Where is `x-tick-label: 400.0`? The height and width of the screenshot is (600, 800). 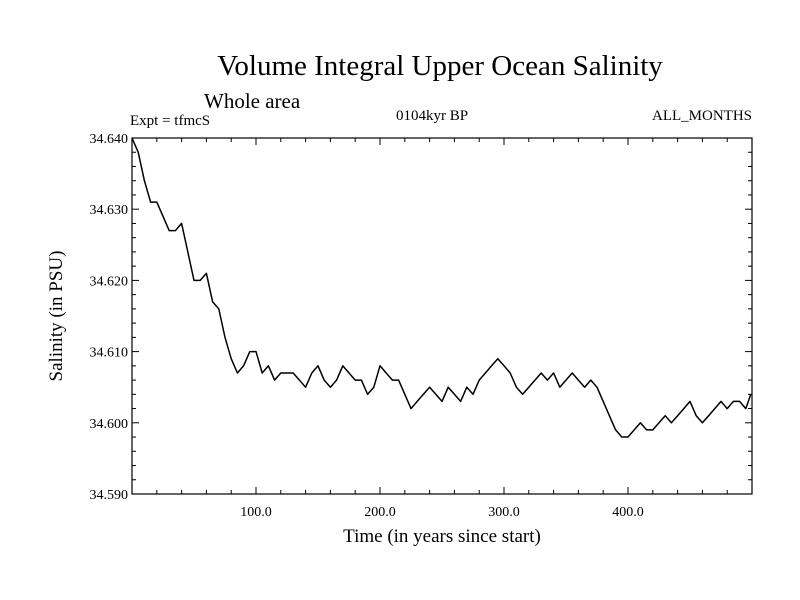 x-tick-label: 400.0 is located at coordinates (628, 512).